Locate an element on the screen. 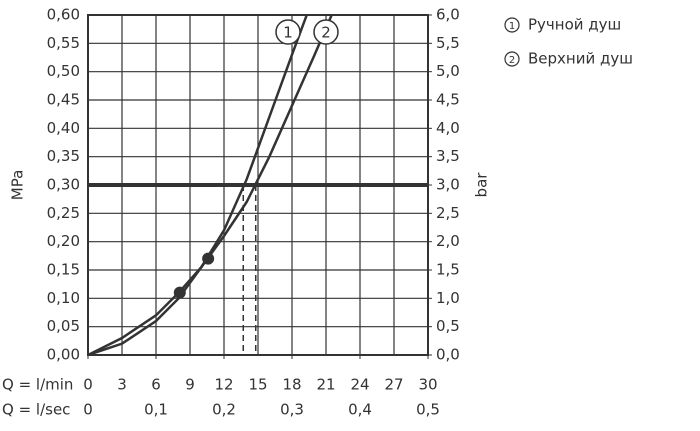  legend-symbol-text: 2 is located at coordinates (512, 60).